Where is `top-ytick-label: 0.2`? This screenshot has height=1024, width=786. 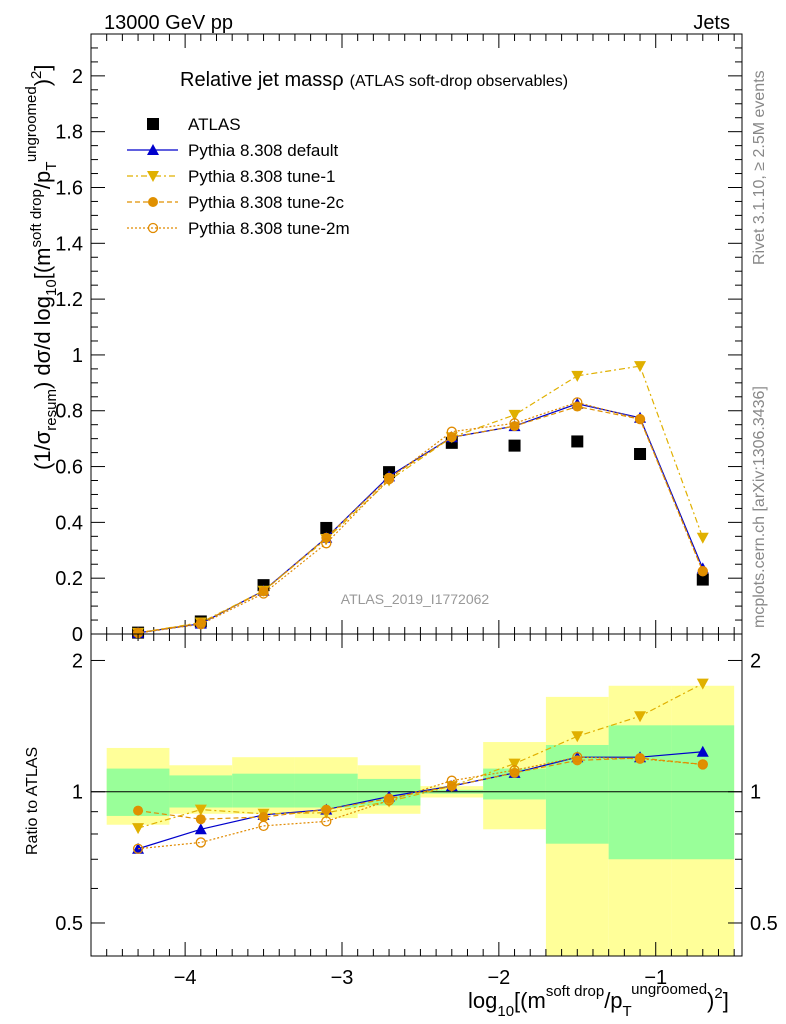
top-ytick-label: 0.2 is located at coordinates (69, 579).